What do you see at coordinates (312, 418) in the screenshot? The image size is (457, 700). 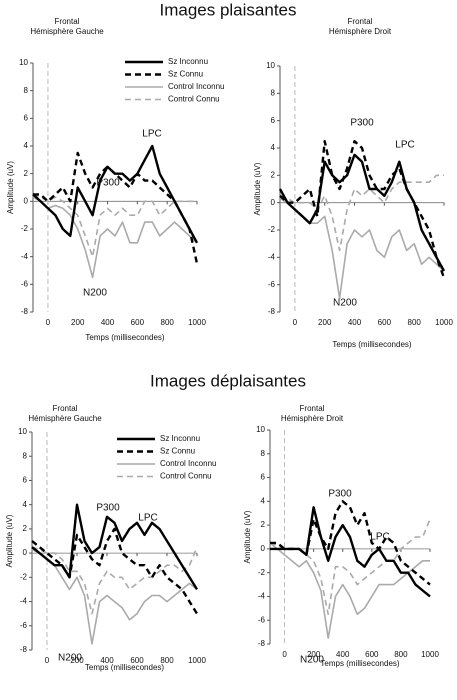 I see `chart-subtitle: Hémisphère Droit` at bounding box center [312, 418].